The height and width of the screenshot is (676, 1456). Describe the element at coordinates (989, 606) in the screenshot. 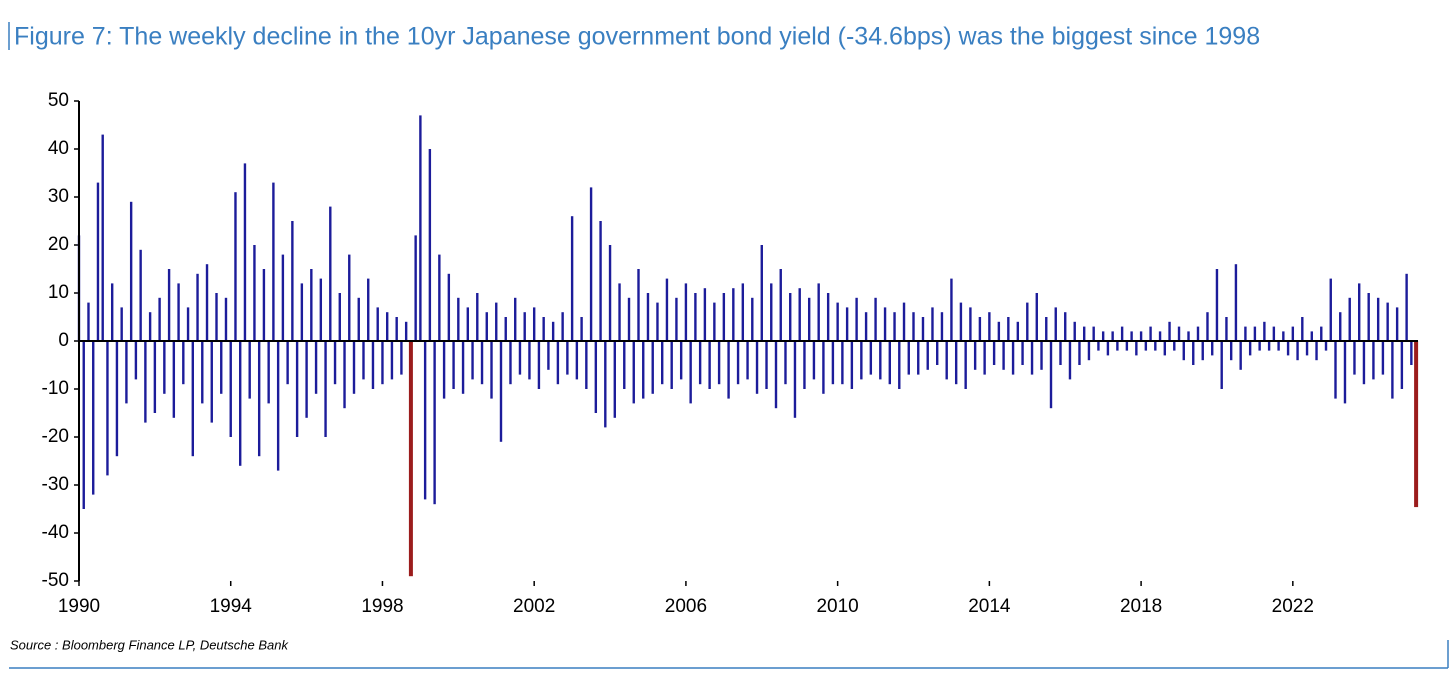

I see `x-tick-label: 2014` at that location.